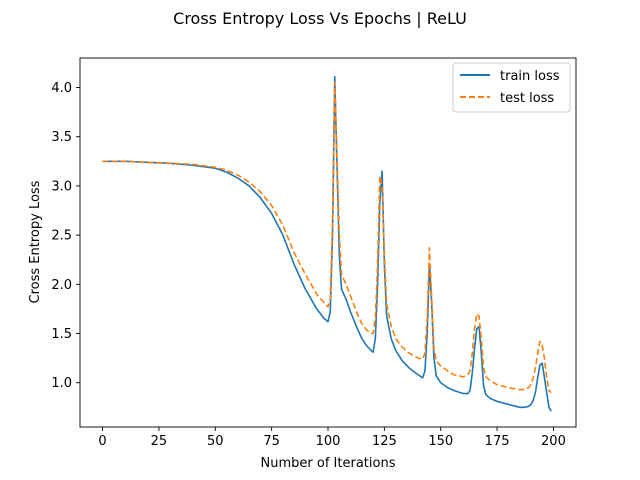 The width and height of the screenshot is (640, 480). What do you see at coordinates (328, 441) in the screenshot?
I see `x-tick-label: 100` at bounding box center [328, 441].